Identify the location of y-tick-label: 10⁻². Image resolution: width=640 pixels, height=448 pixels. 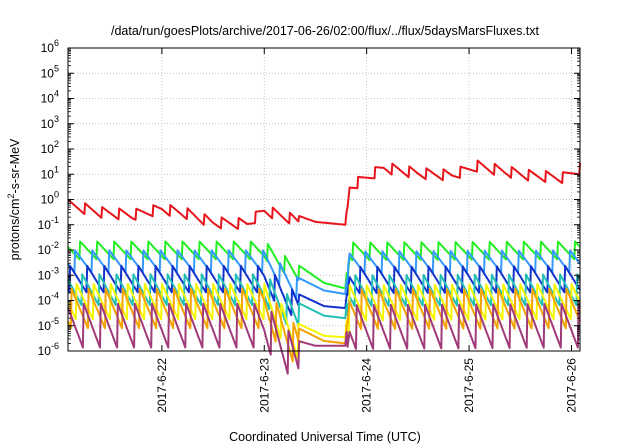
(48, 248).